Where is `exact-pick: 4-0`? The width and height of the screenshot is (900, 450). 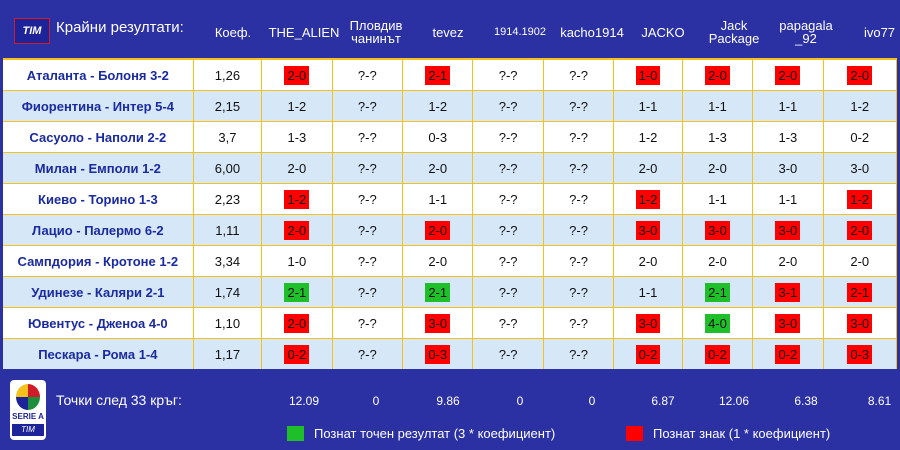
exact-pick: 4-0 is located at coordinates (717, 323).